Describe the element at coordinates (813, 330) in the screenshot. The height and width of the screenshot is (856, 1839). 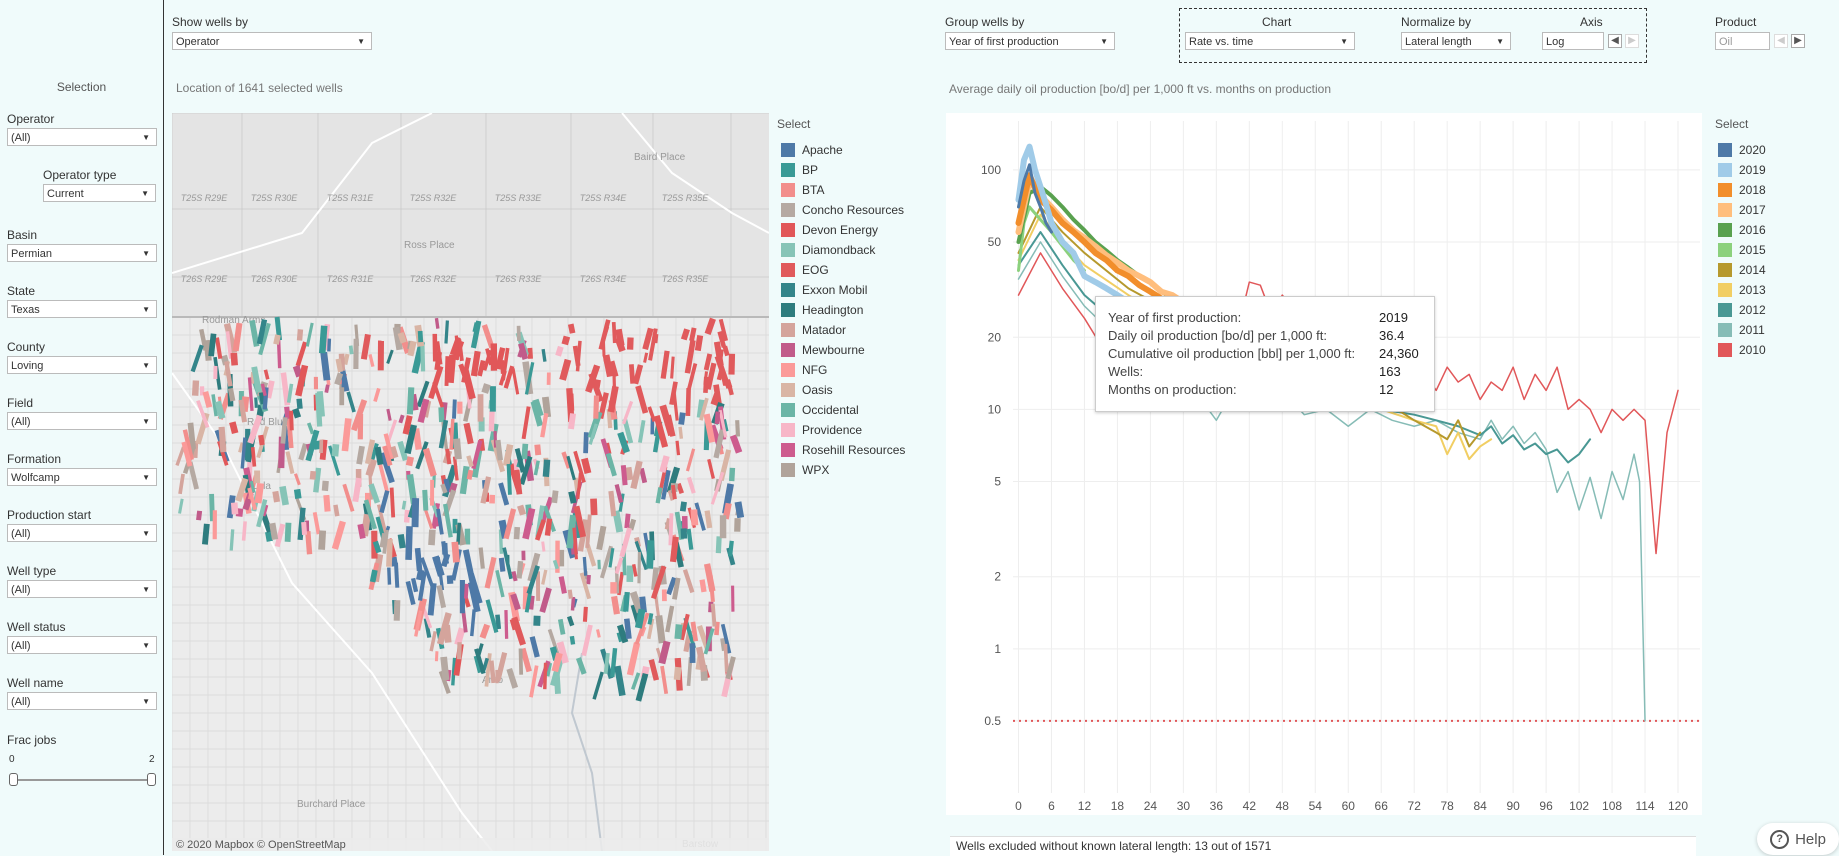
I see `legend-item: Matador` at that location.